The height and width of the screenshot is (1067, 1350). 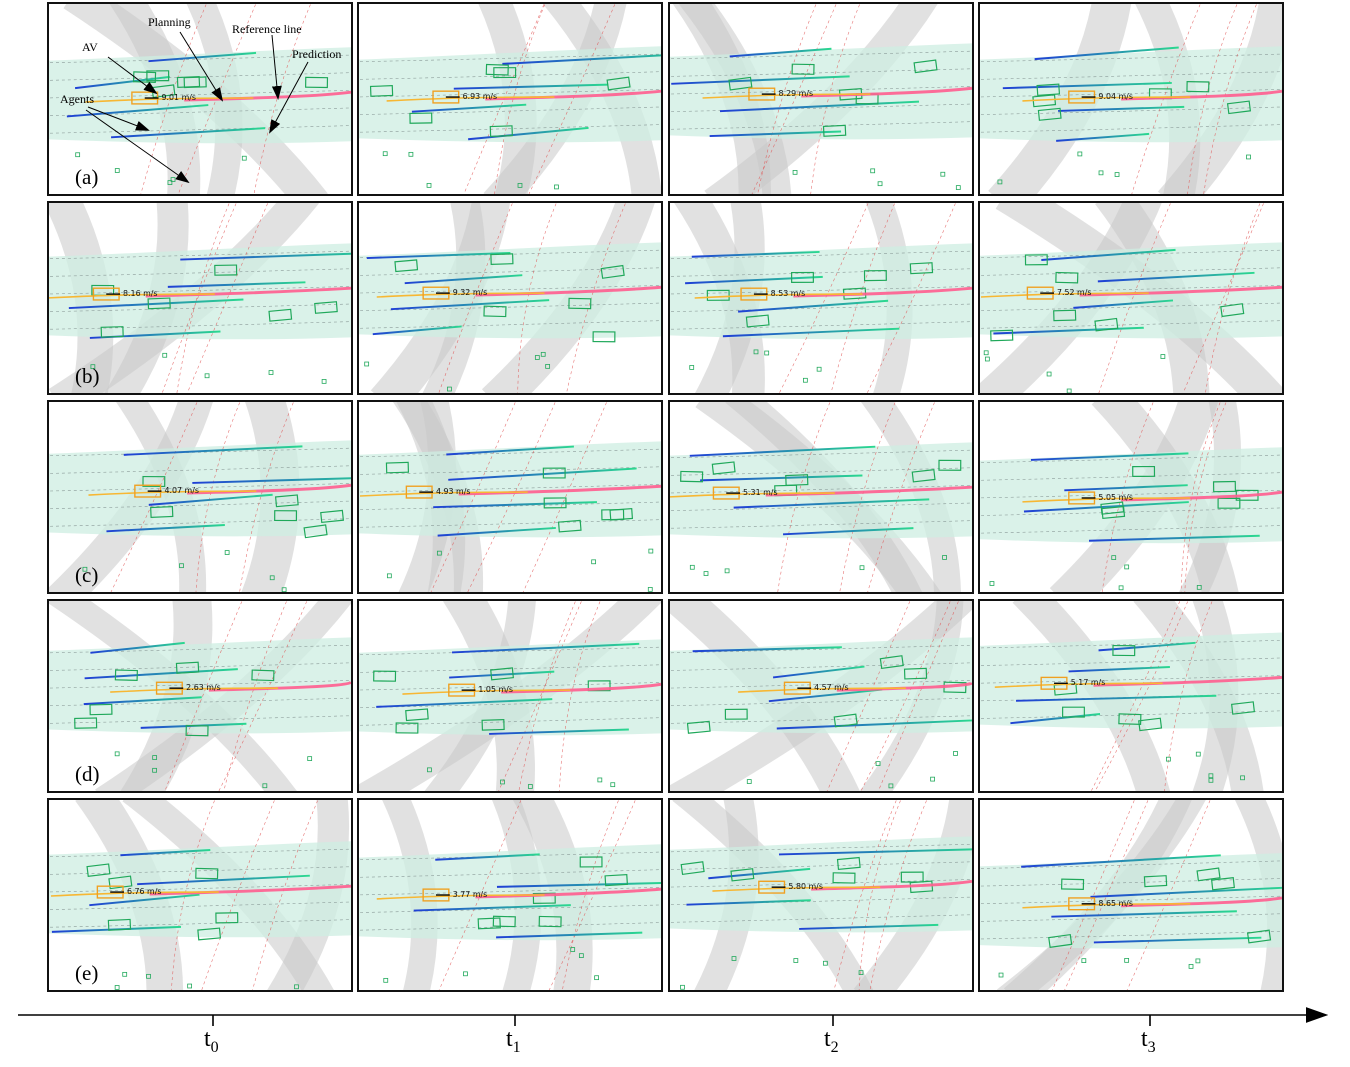 I want to click on row-label-e: (e), so click(x=87, y=973).